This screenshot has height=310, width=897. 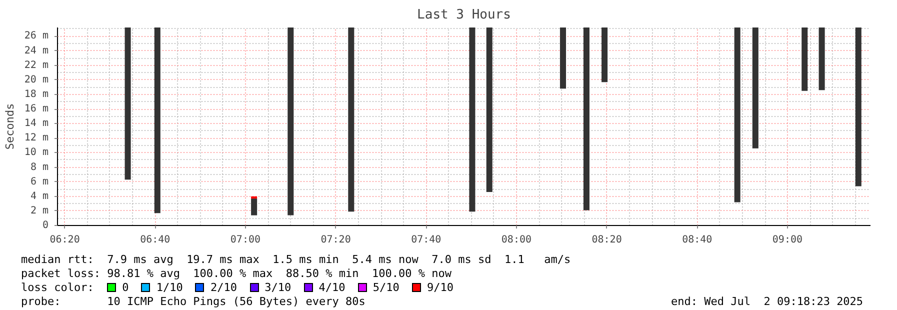 I want to click on legend-label: 9/10, so click(x=440, y=287).